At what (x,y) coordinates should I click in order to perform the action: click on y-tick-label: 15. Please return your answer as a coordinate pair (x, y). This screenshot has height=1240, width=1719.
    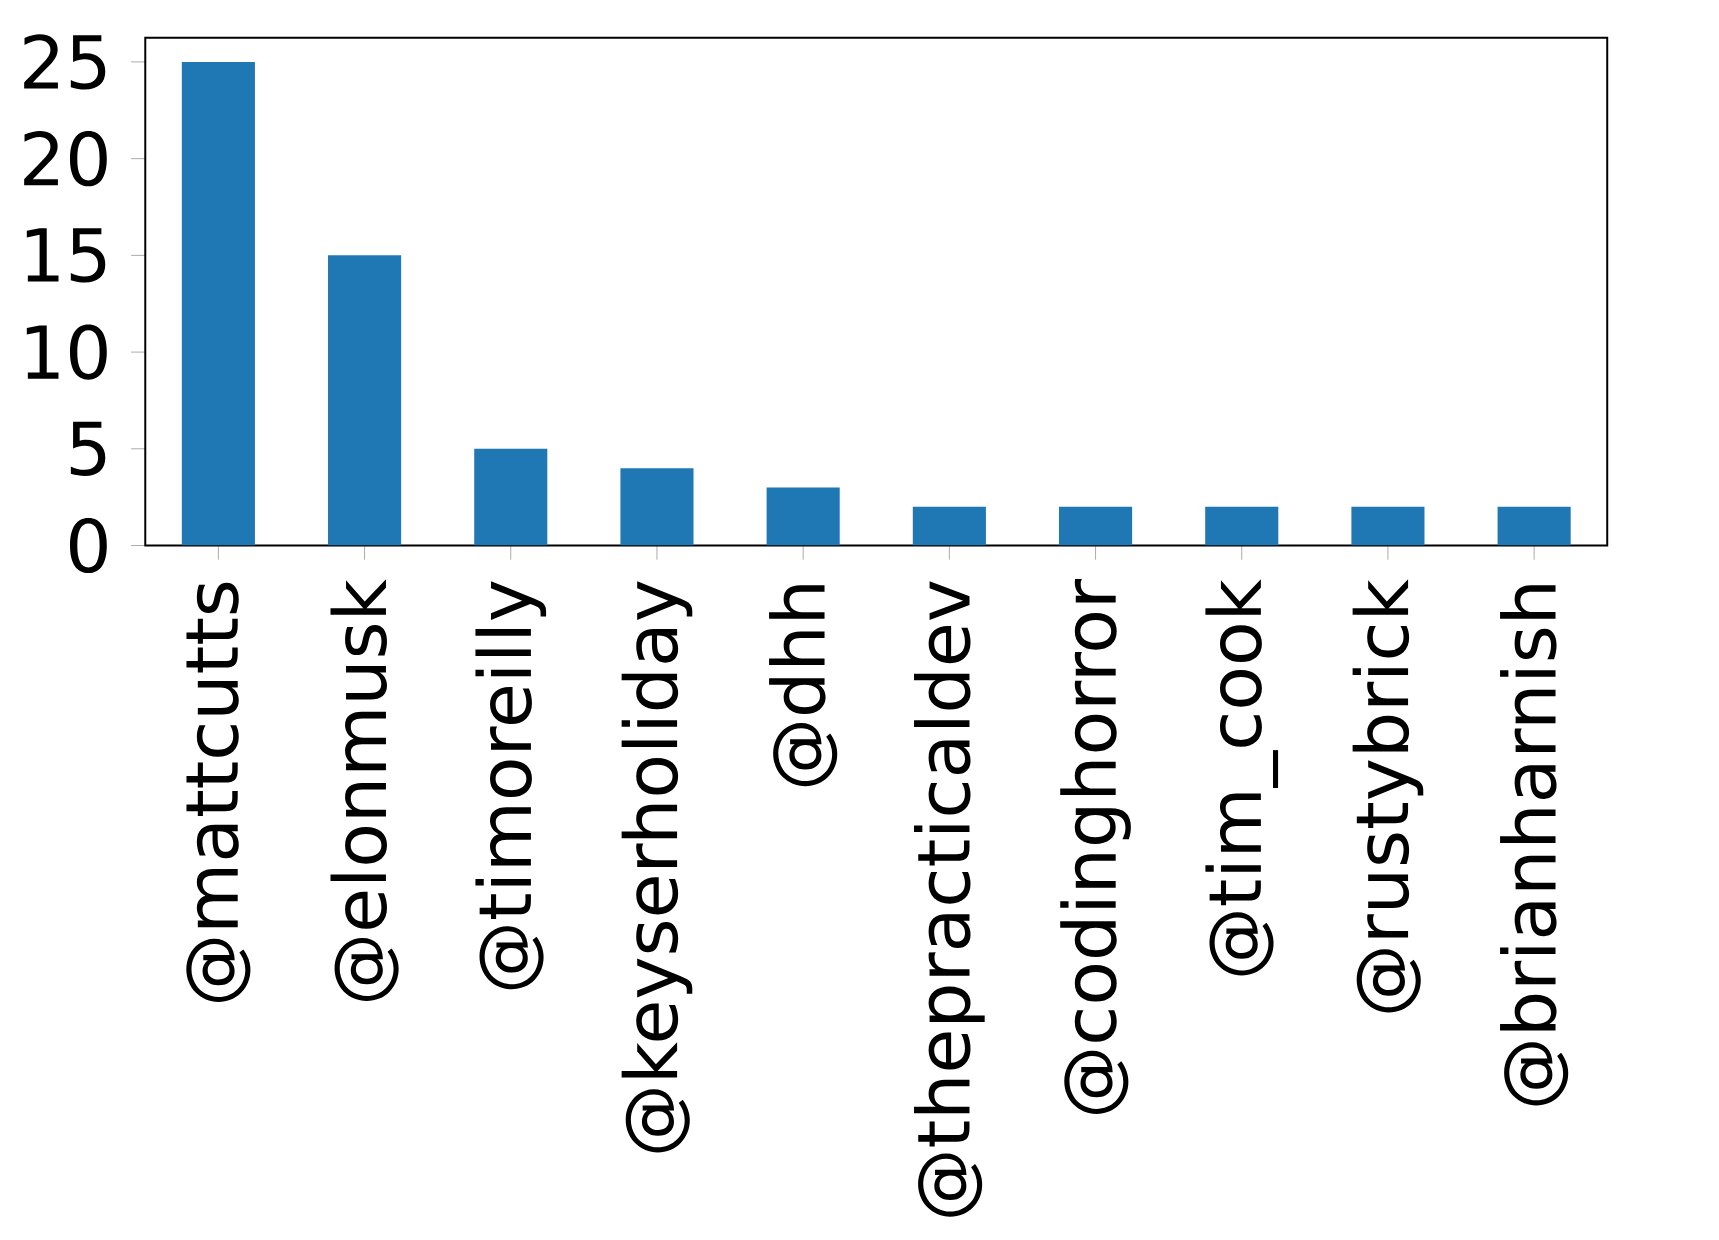
    Looking at the image, I should click on (66, 255).